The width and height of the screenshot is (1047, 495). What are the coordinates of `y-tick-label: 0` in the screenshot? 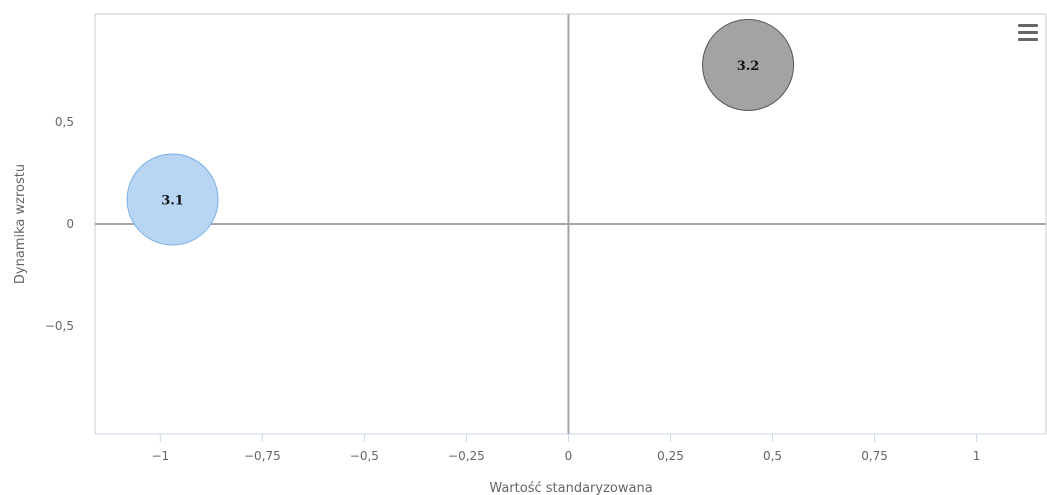 It's located at (70, 224).